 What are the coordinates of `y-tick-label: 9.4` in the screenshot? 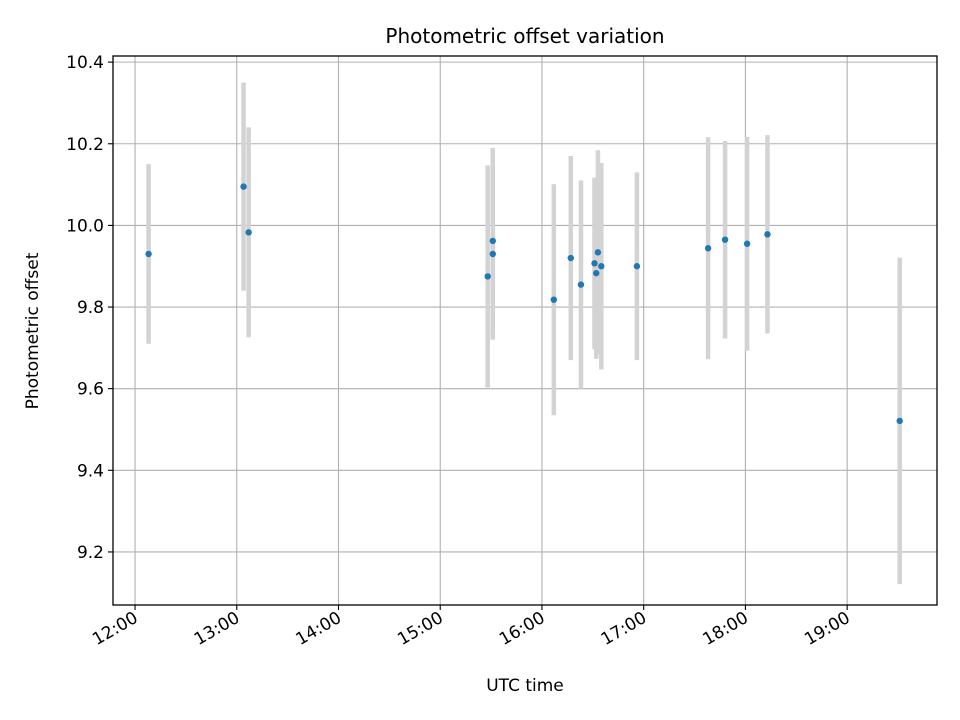 It's located at (90, 471).